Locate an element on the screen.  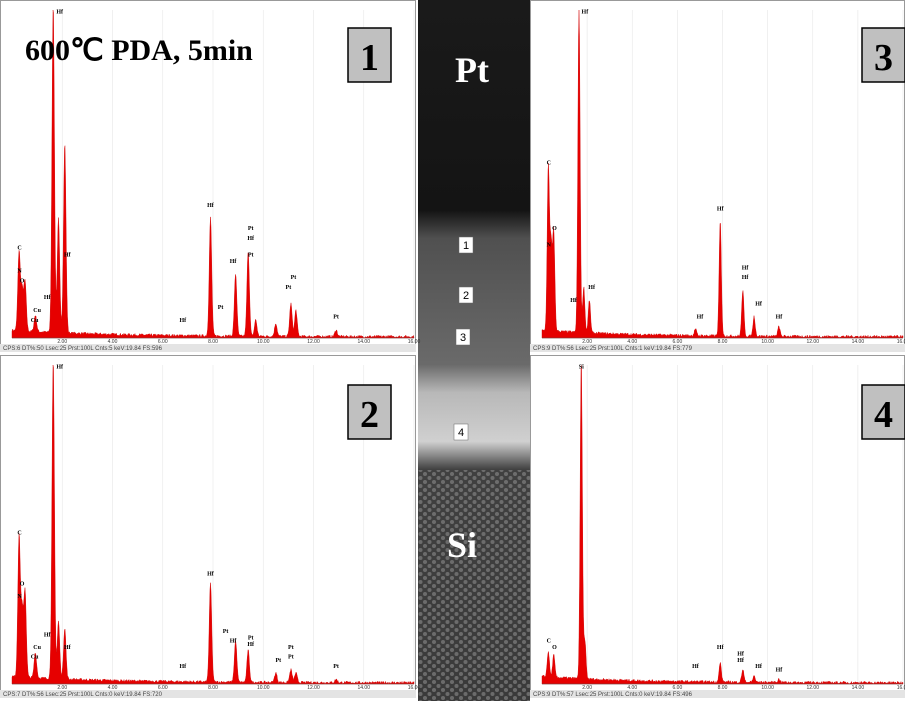
point-label: 1 is located at coordinates (466, 246).